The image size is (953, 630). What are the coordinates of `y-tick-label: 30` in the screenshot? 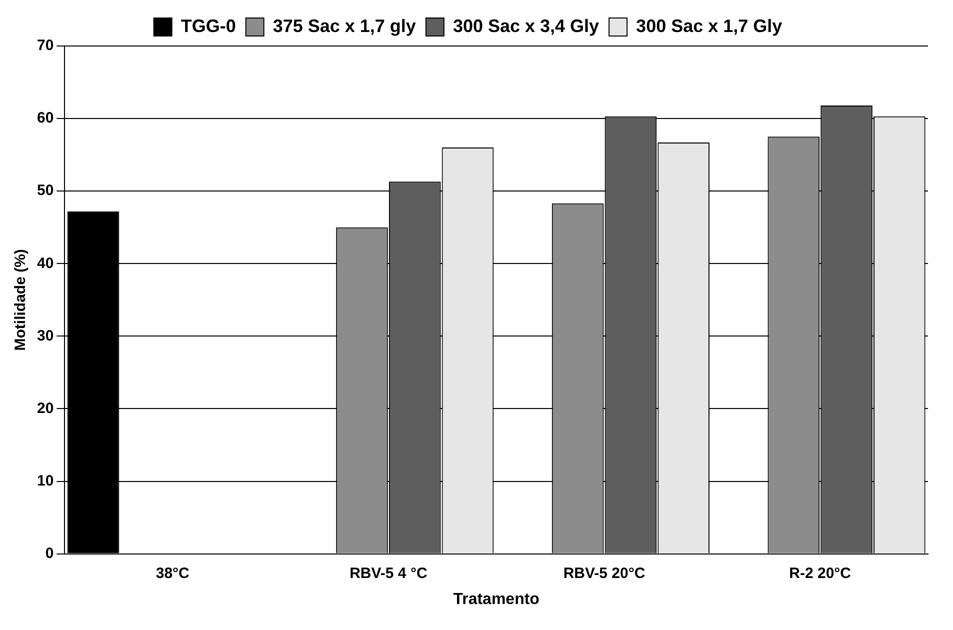 It's located at (45, 335).